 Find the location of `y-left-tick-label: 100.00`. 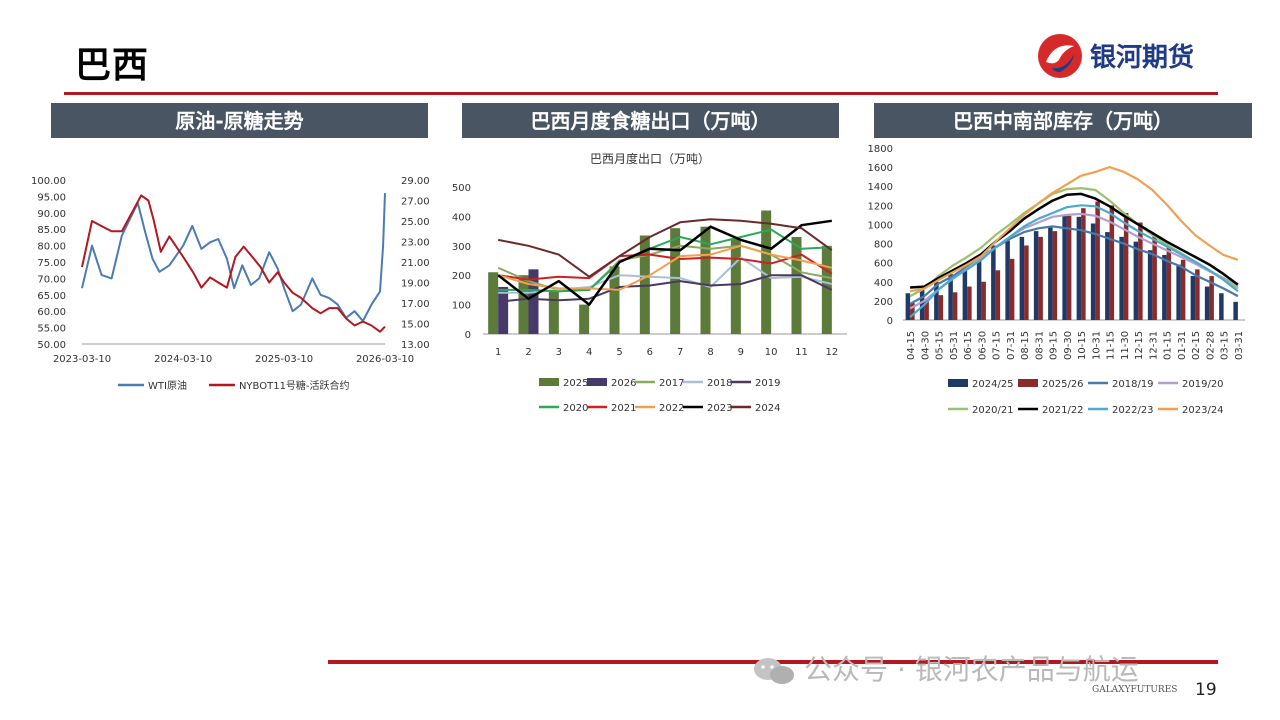

y-left-tick-label: 100.00 is located at coordinates (48, 181).